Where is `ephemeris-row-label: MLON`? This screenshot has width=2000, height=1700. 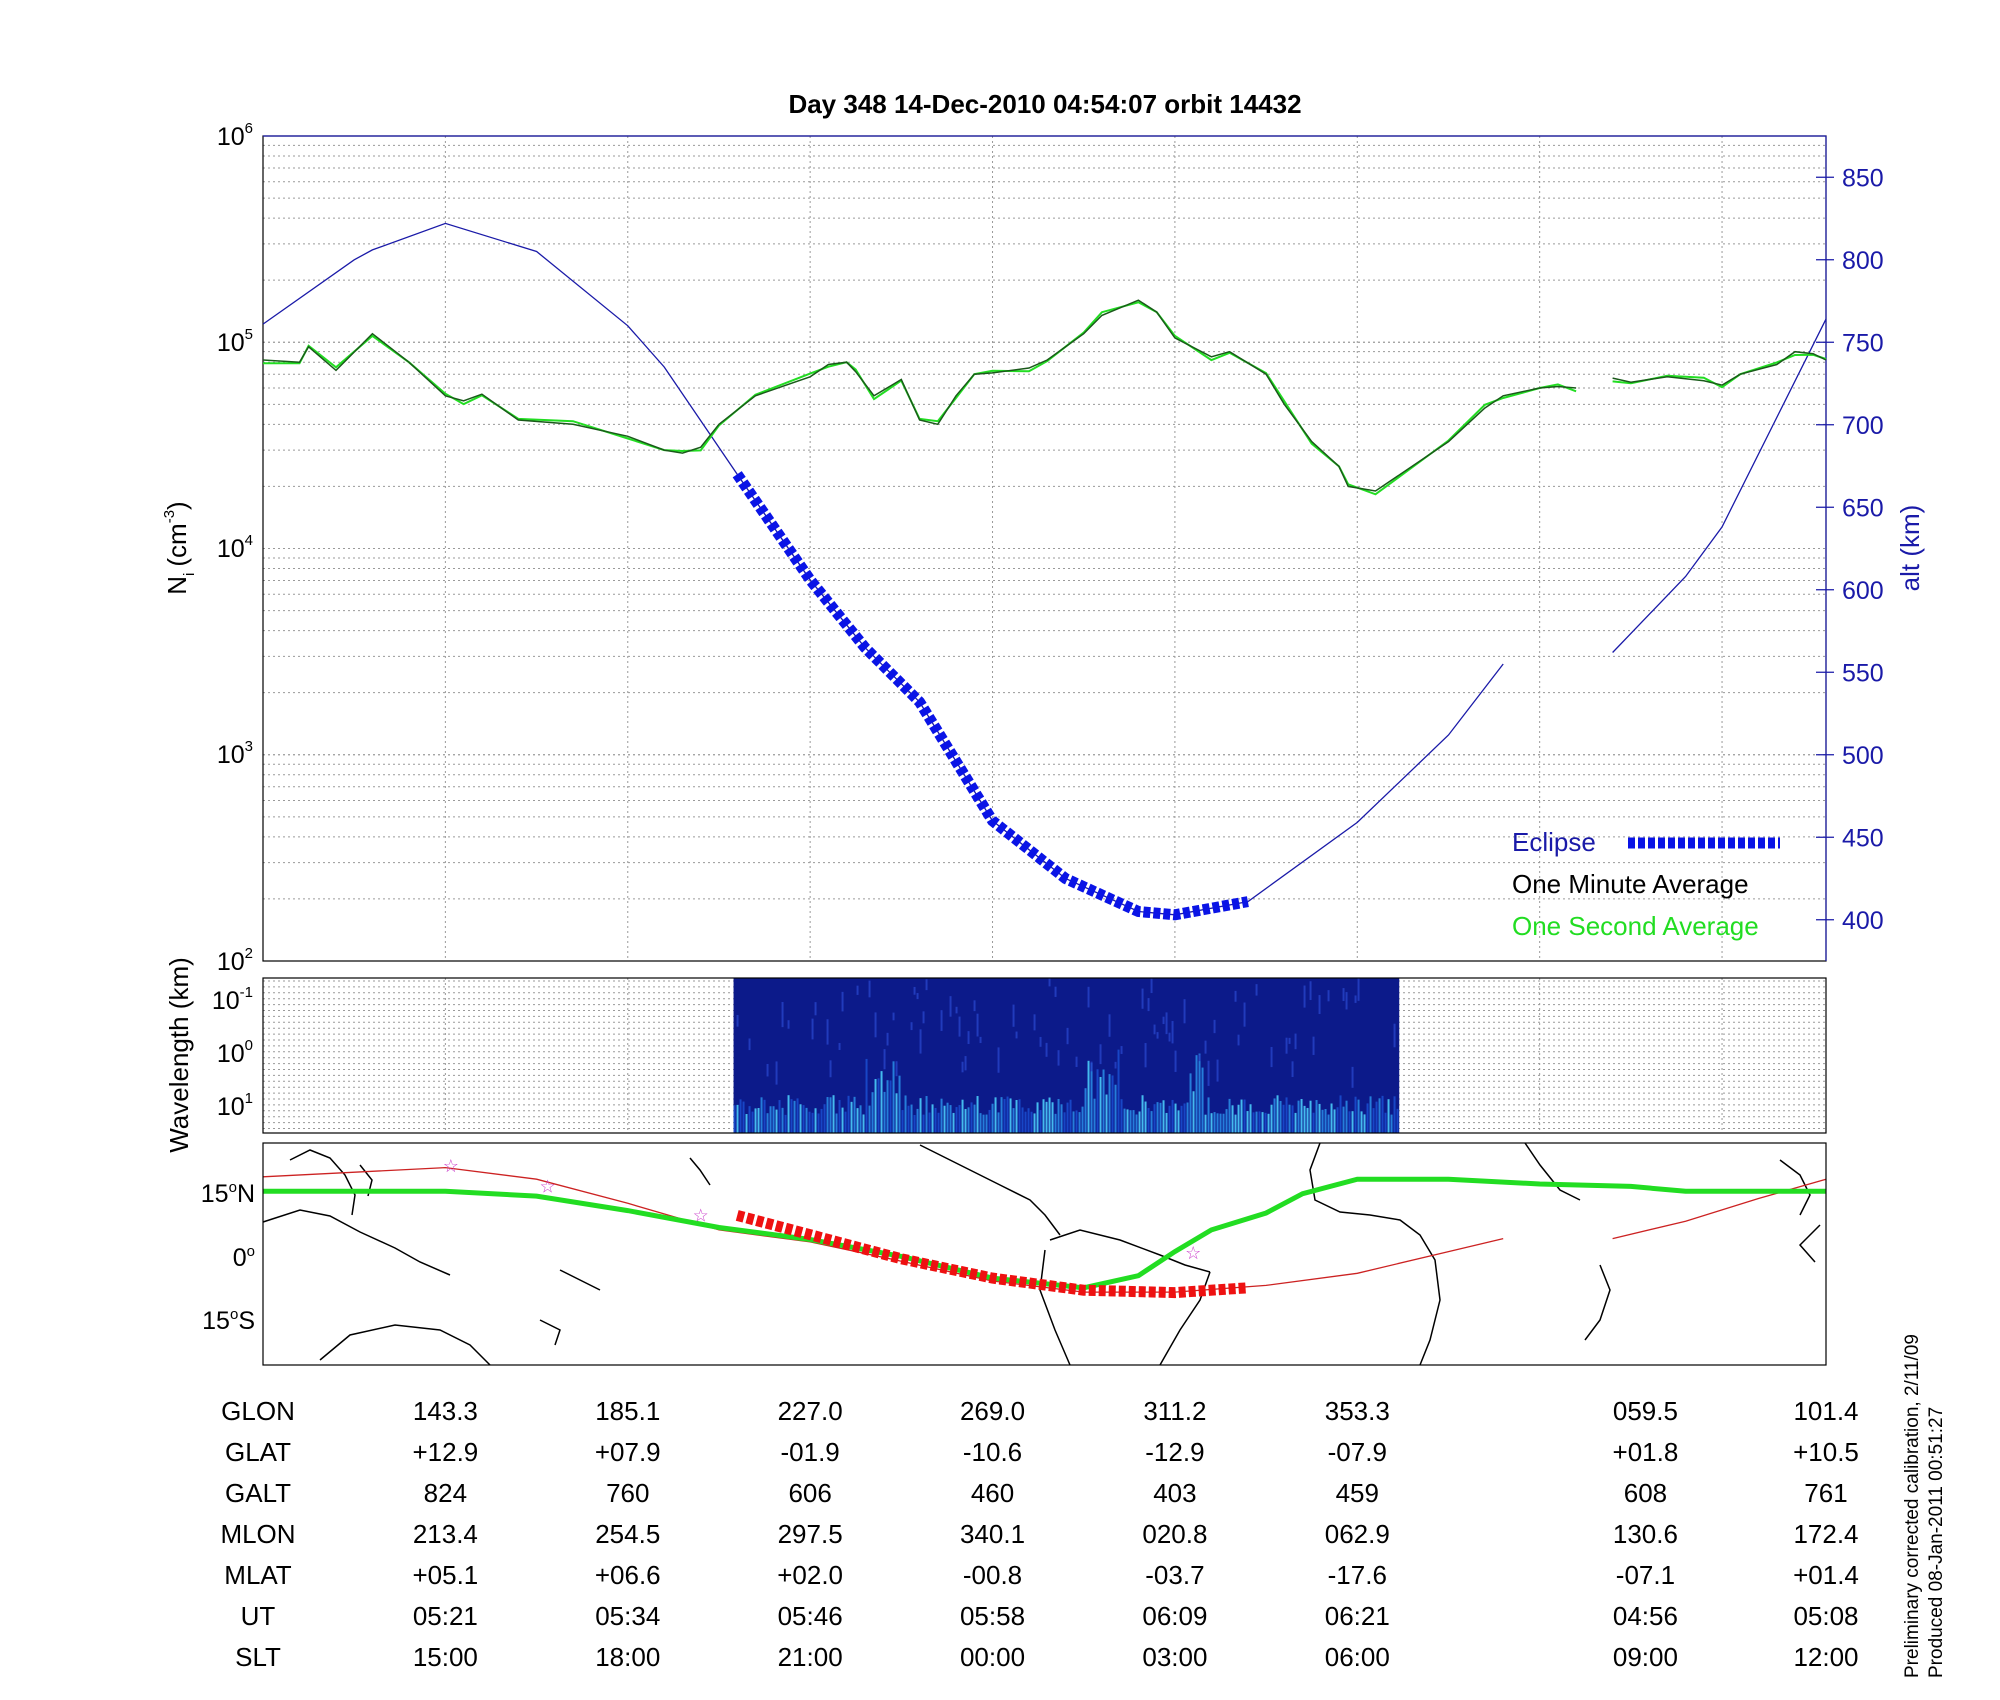
ephemeris-row-label: MLON is located at coordinates (257, 1534).